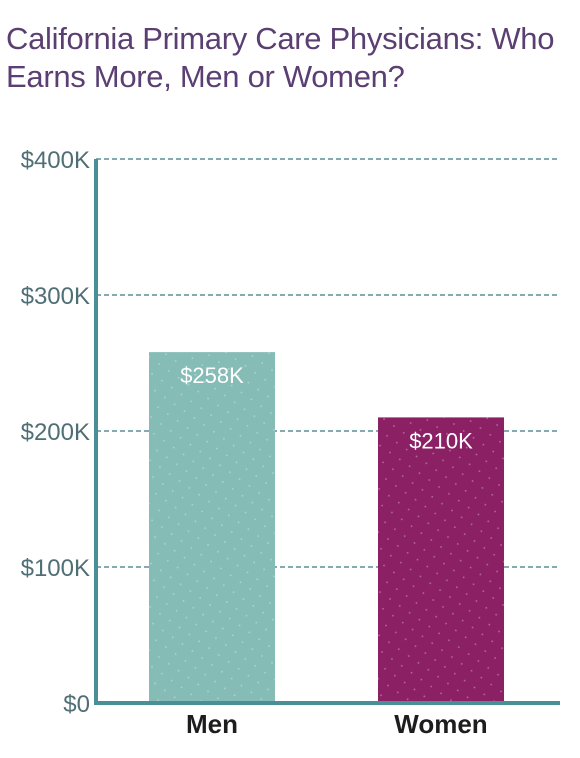 Image resolution: width=580 pixels, height=758 pixels. Describe the element at coordinates (212, 375) in the screenshot. I see `bar-value-label: $258K` at that location.